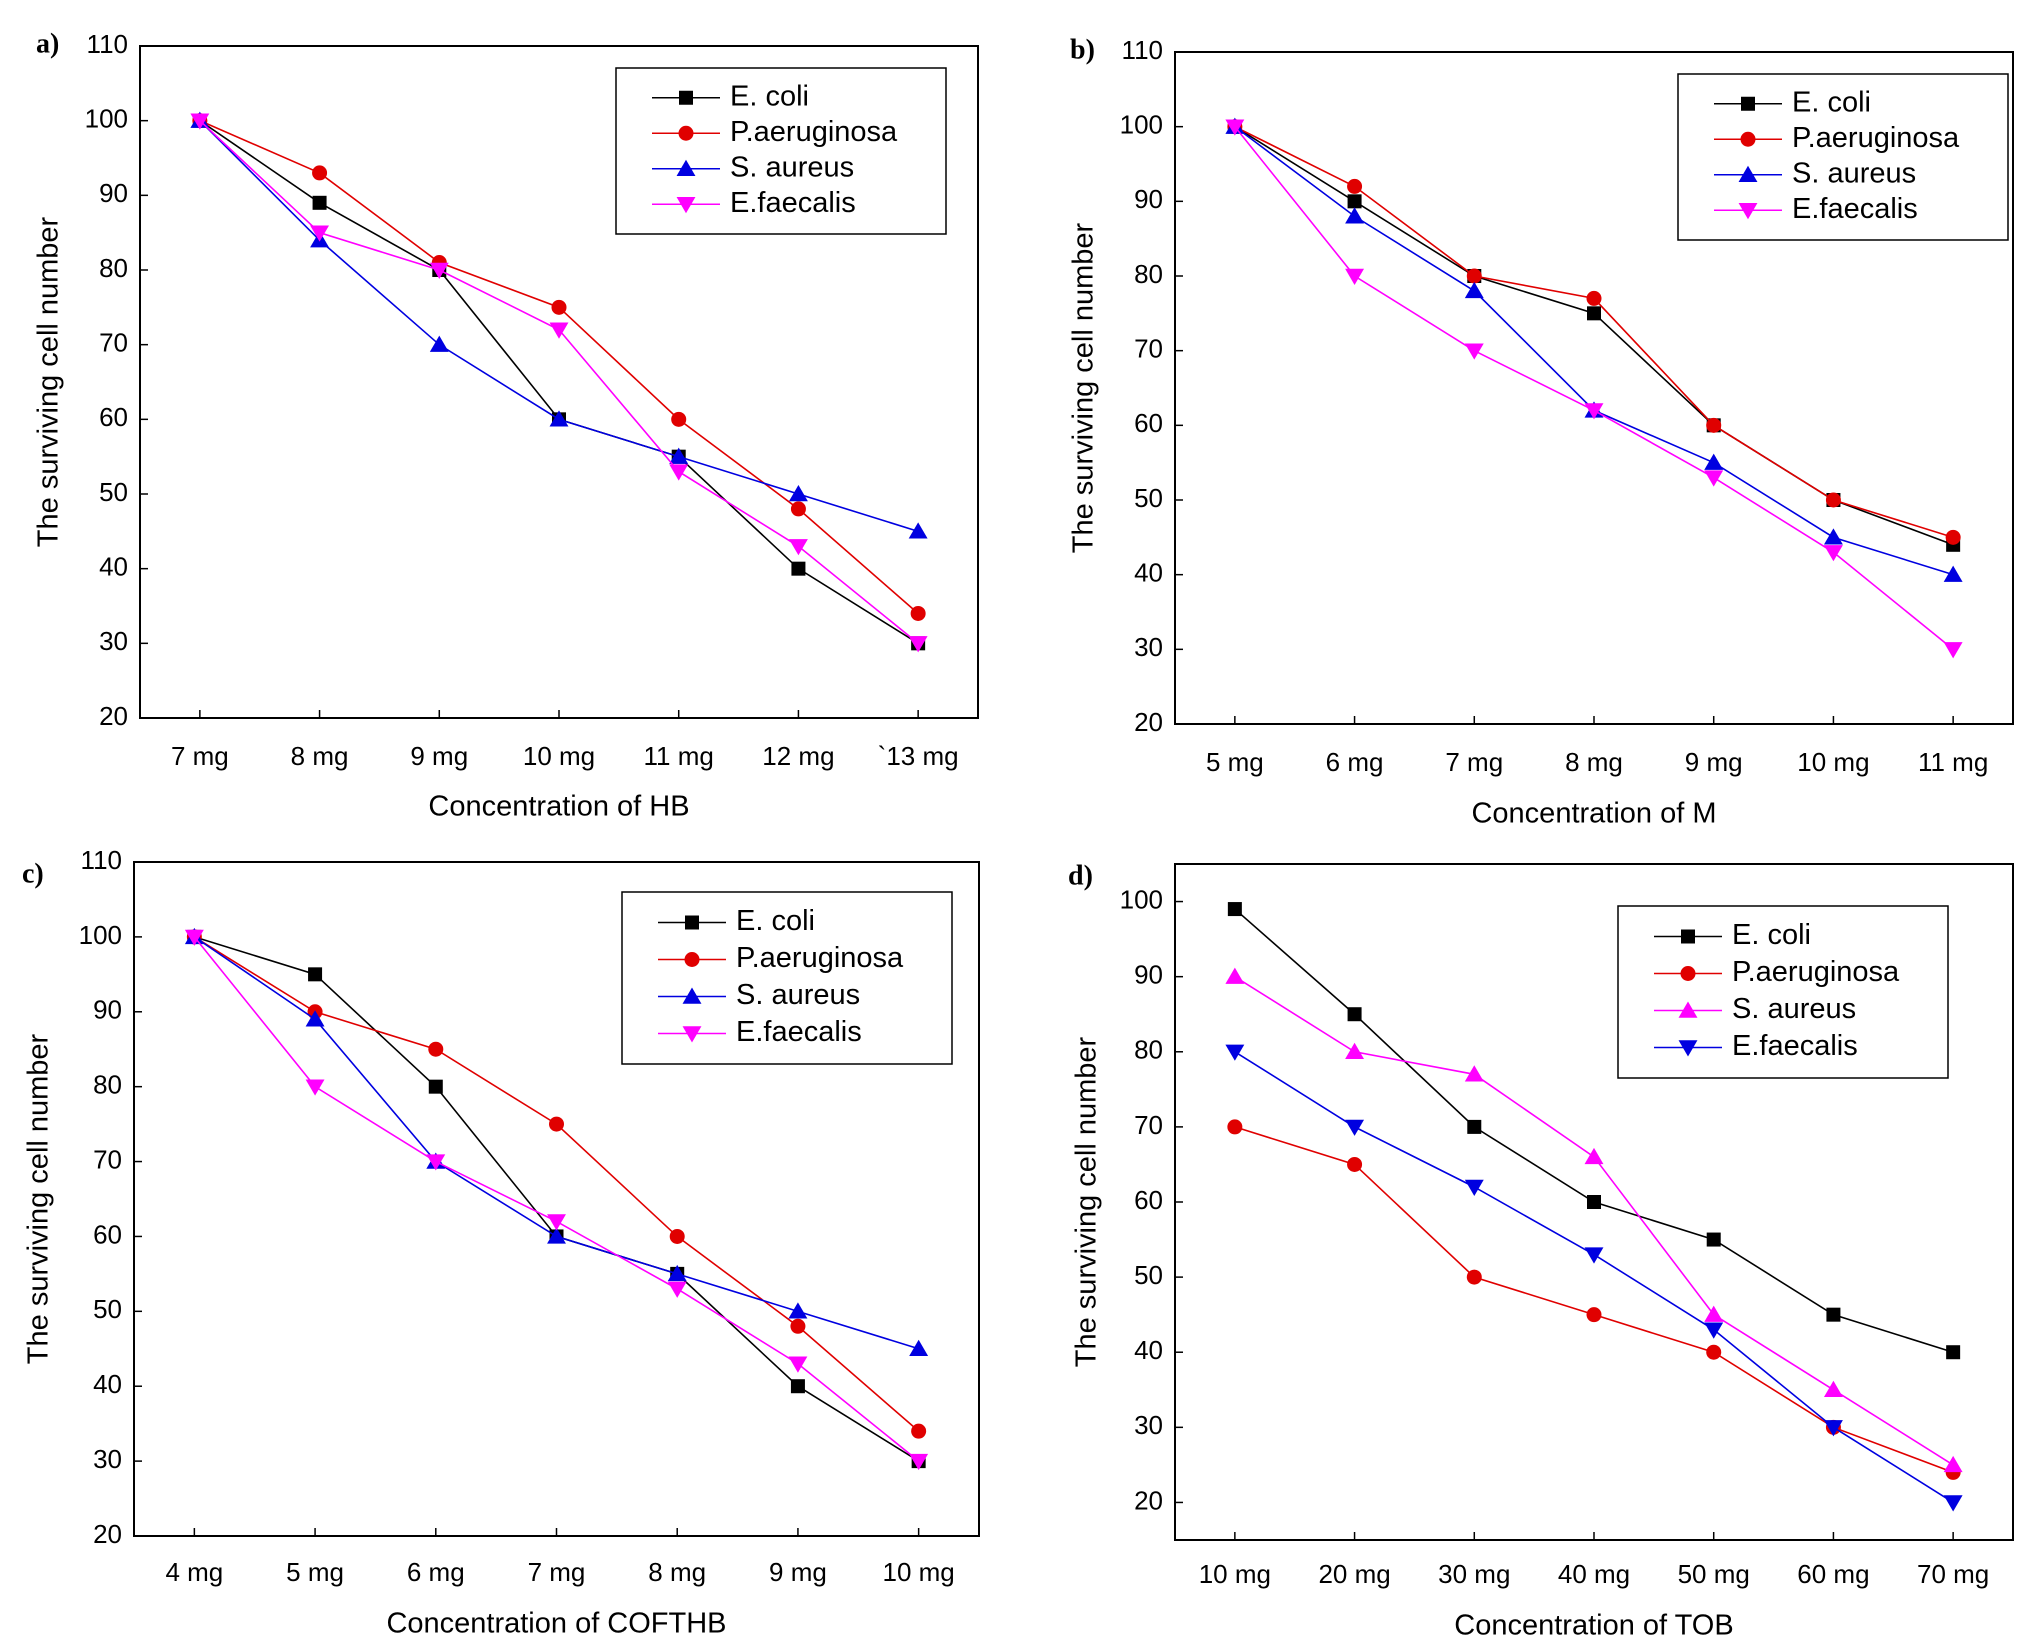 Image resolution: width=2030 pixels, height=1648 pixels. Describe the element at coordinates (200, 756) in the screenshot. I see `x-tick-label: 7 mg` at that location.